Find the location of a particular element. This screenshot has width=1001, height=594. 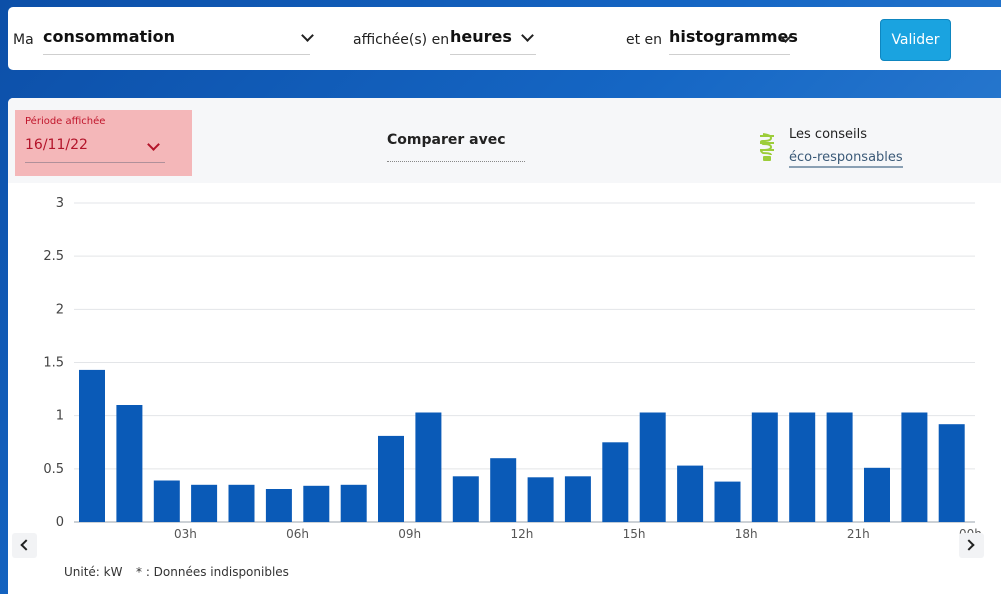

x-tick-label: 21h is located at coordinates (858, 534).